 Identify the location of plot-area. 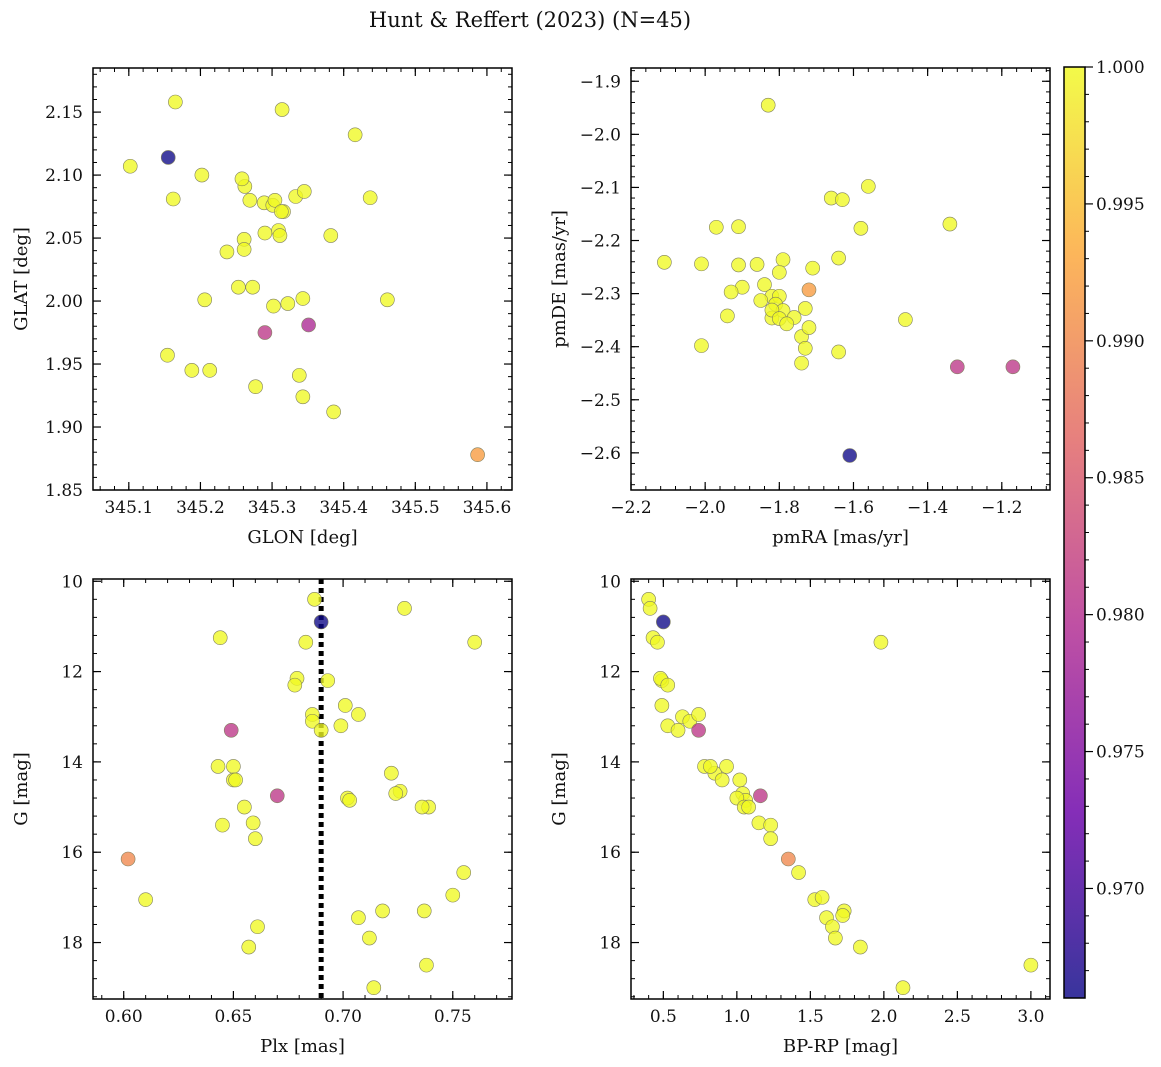
(302, 789).